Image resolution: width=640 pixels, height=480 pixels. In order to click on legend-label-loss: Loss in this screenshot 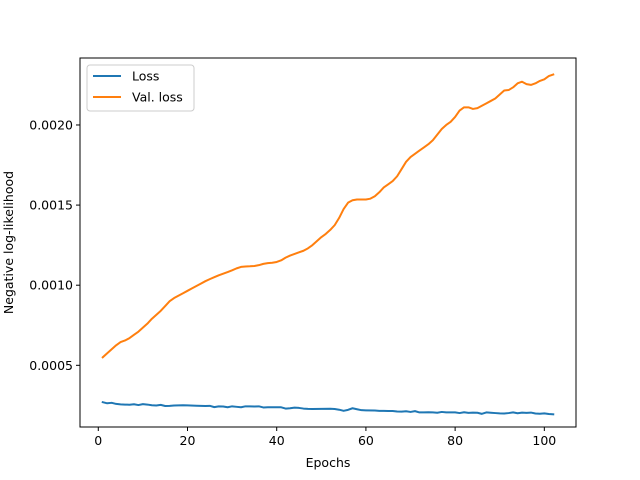, I will do `click(145, 76)`.